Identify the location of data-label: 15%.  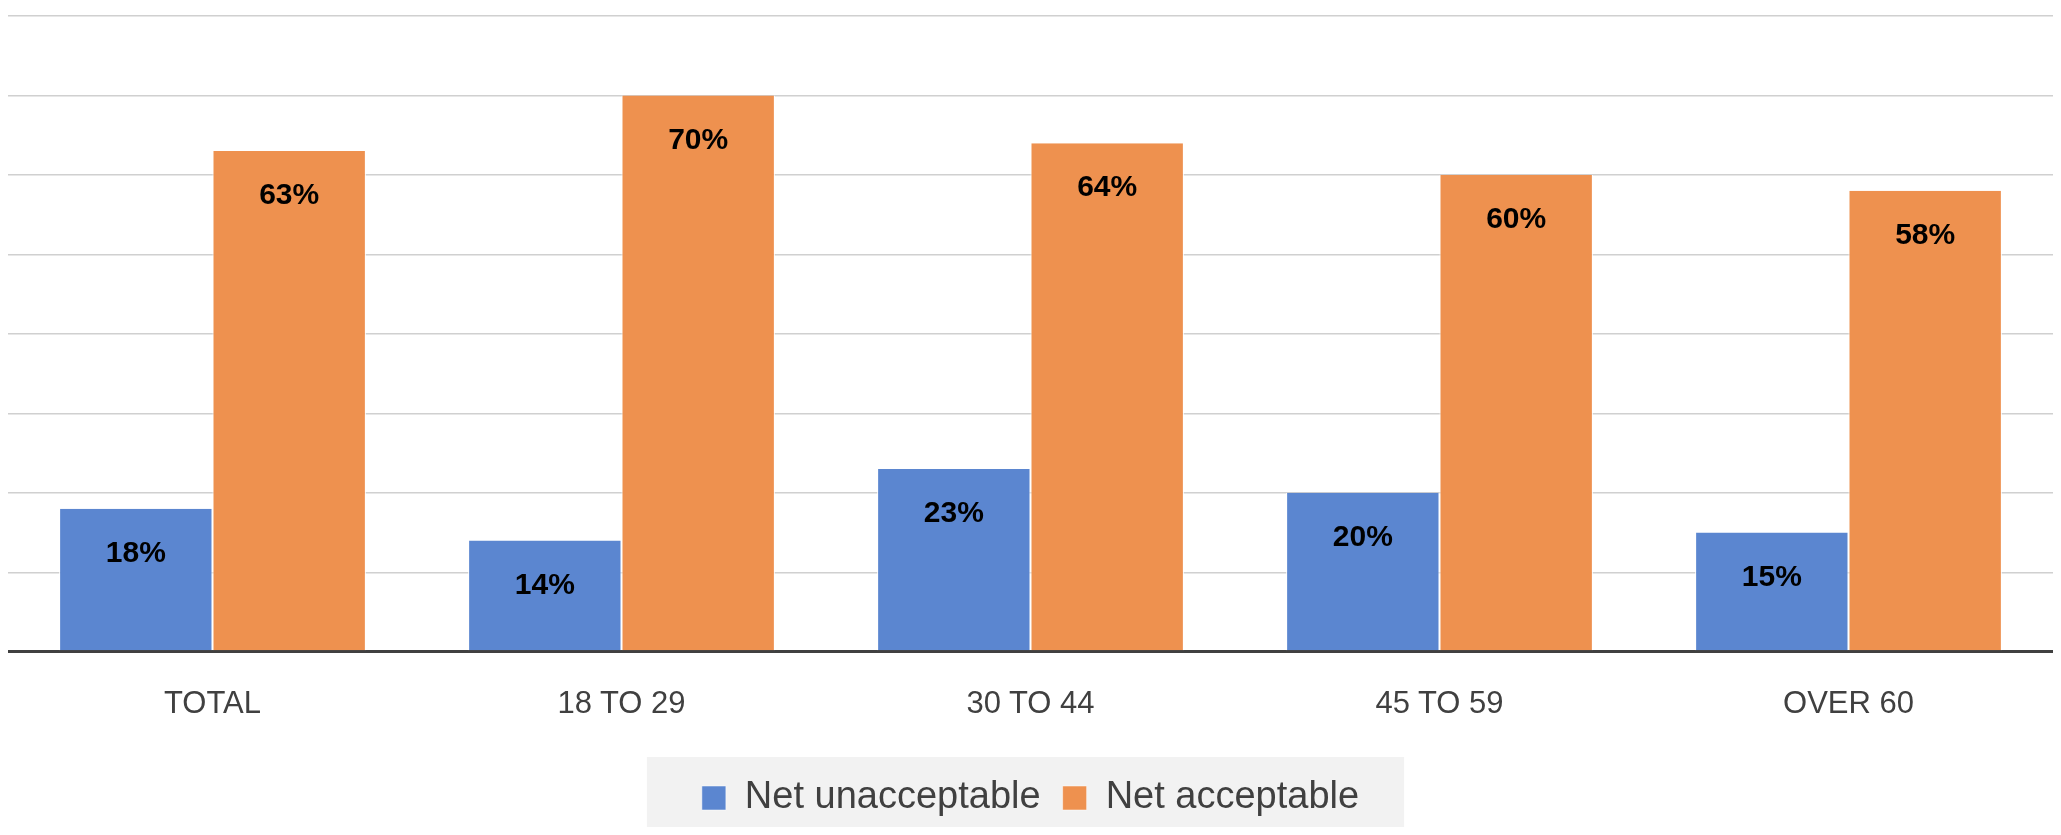
(1771, 575).